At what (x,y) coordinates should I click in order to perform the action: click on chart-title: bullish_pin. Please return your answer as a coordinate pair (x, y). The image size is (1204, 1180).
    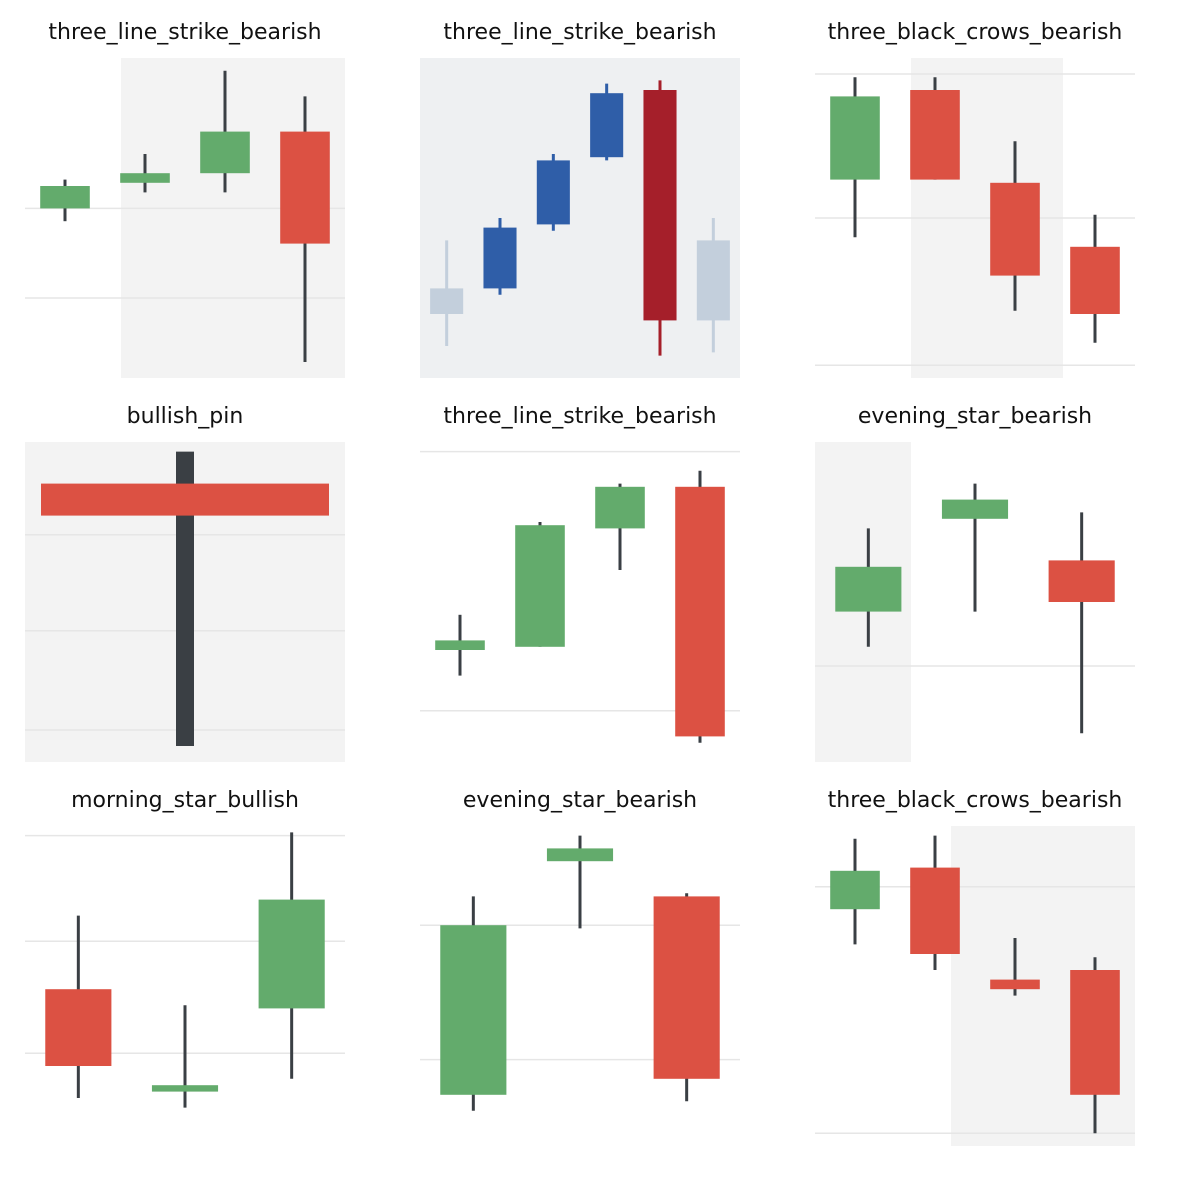
    Looking at the image, I should click on (185, 416).